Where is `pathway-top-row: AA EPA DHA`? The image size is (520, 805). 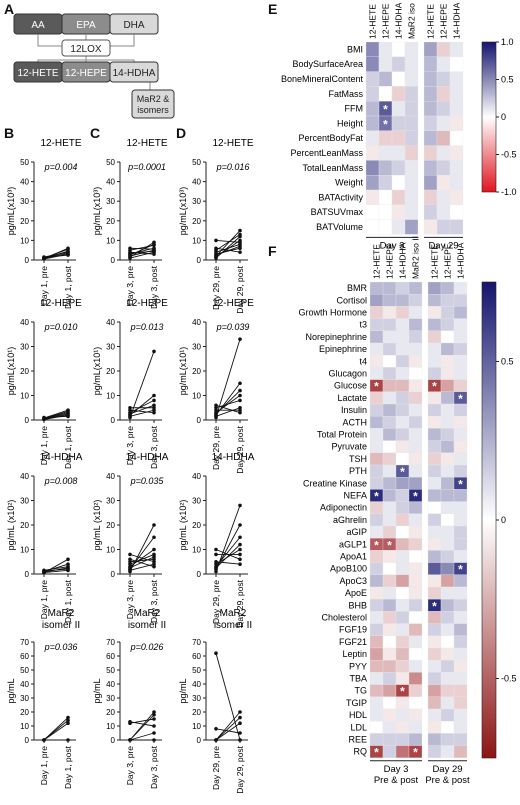
pathway-top-row: AA EPA DHA is located at coordinates (86, 24).